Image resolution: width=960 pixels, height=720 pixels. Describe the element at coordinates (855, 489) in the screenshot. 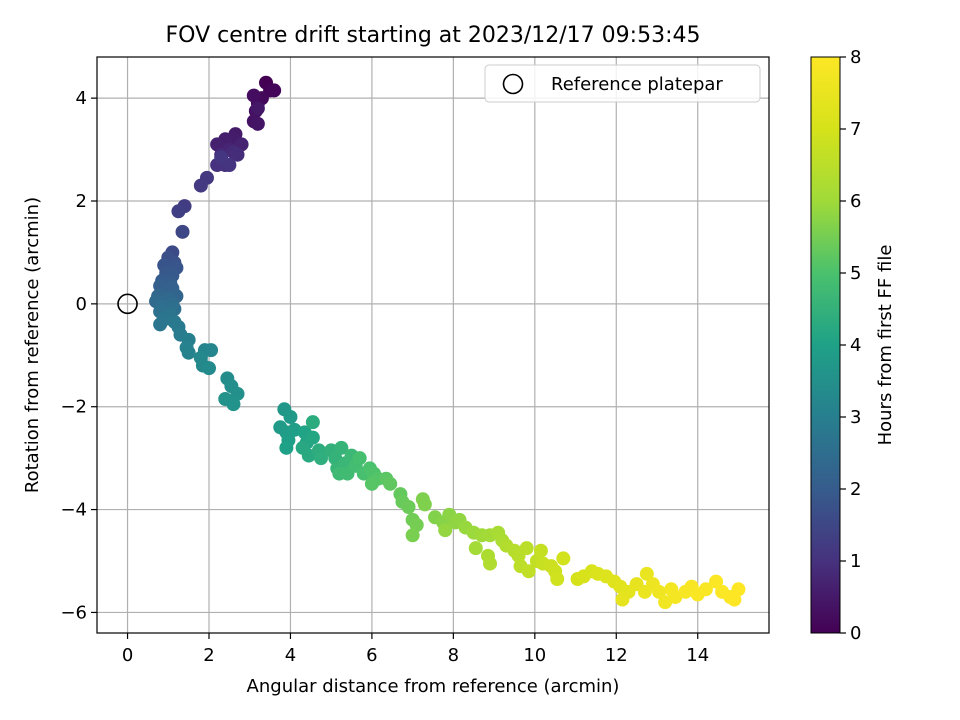

I see `colorbar-tick-label: 2` at that location.